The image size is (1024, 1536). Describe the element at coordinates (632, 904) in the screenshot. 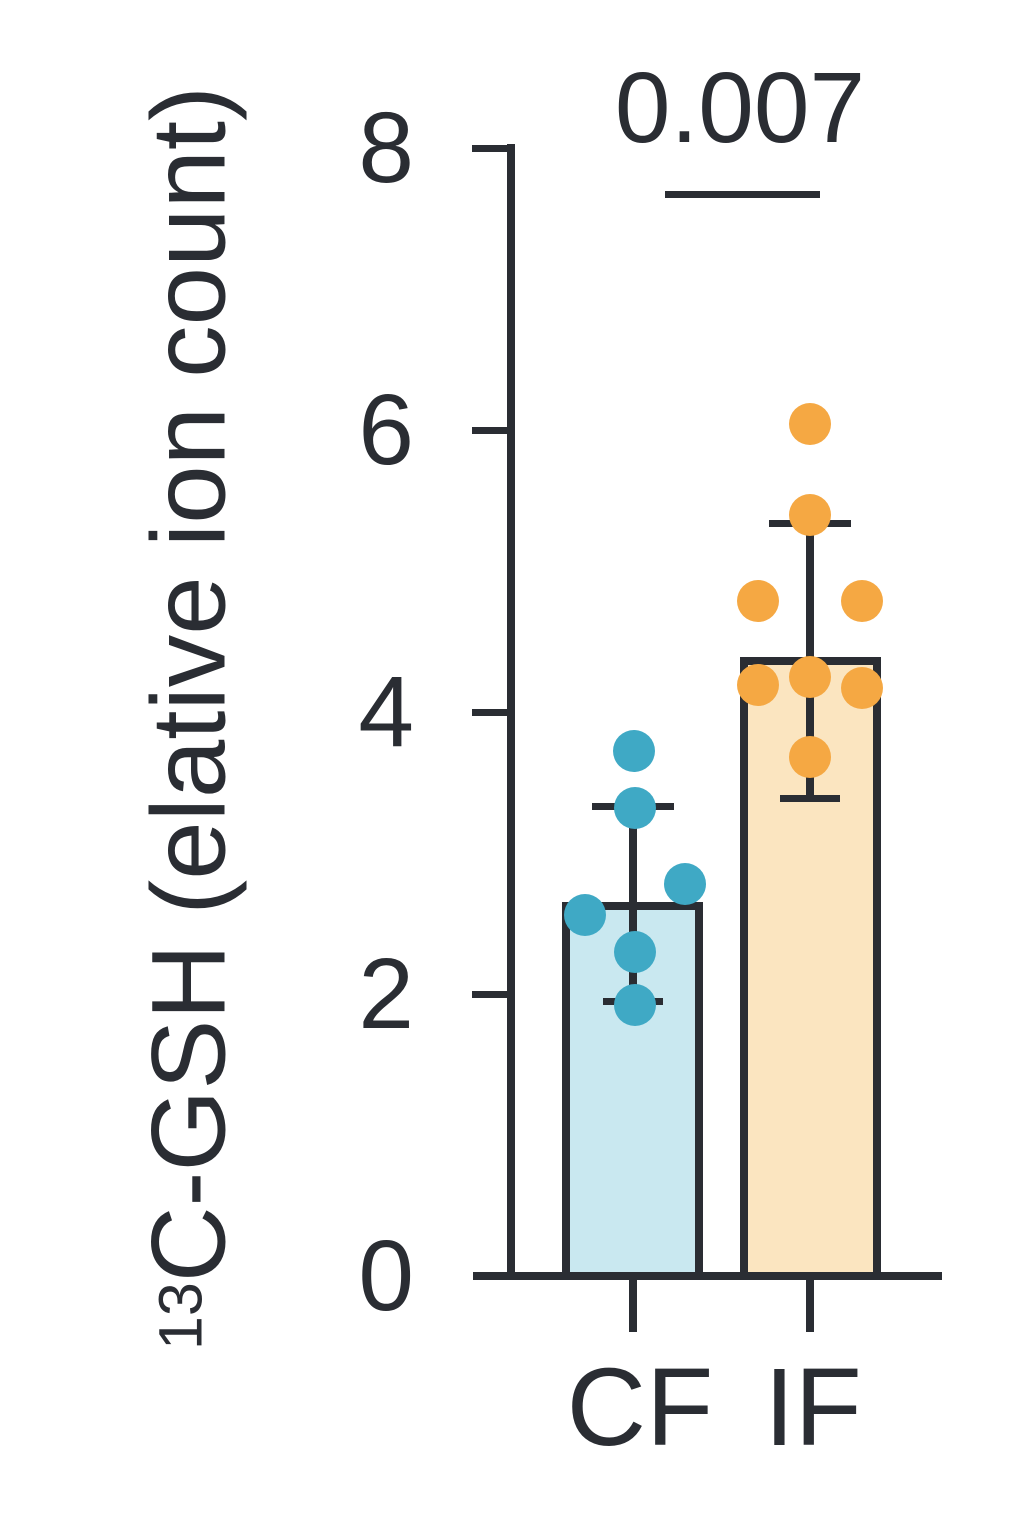

I see `error-bar-line-cf` at that location.